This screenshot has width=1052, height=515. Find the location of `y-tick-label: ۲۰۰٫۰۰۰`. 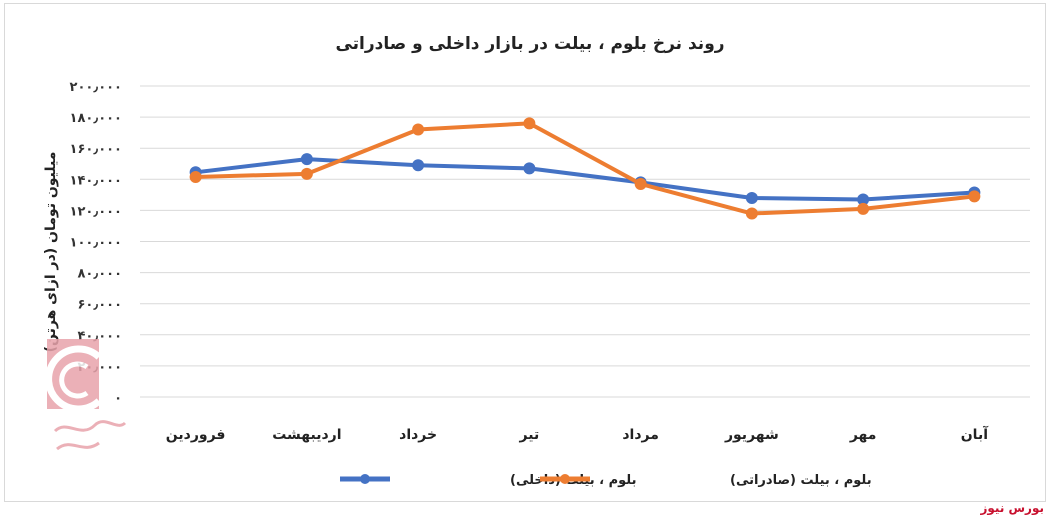

y-tick-label: ۲۰۰٫۰۰۰ is located at coordinates (96, 87).